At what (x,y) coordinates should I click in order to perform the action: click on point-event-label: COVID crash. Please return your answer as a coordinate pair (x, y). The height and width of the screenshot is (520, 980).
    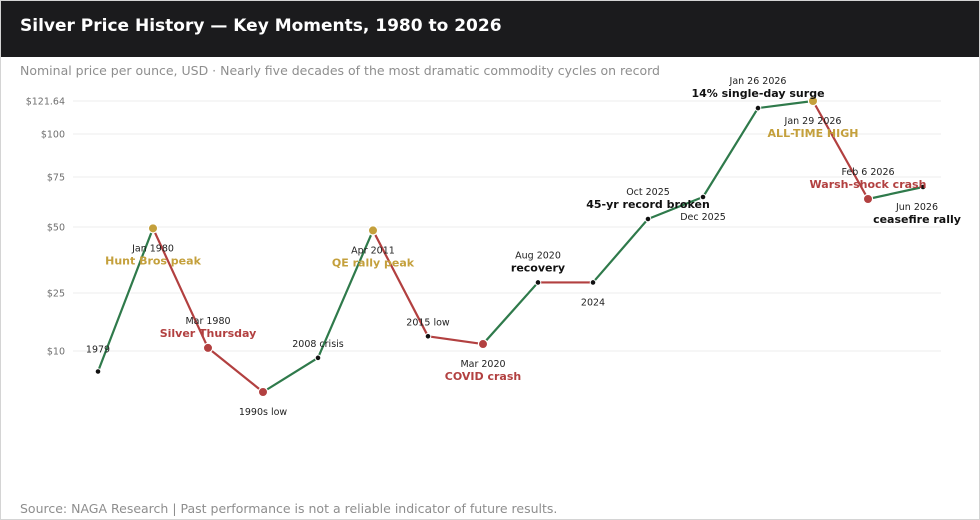
    Looking at the image, I should click on (483, 376).